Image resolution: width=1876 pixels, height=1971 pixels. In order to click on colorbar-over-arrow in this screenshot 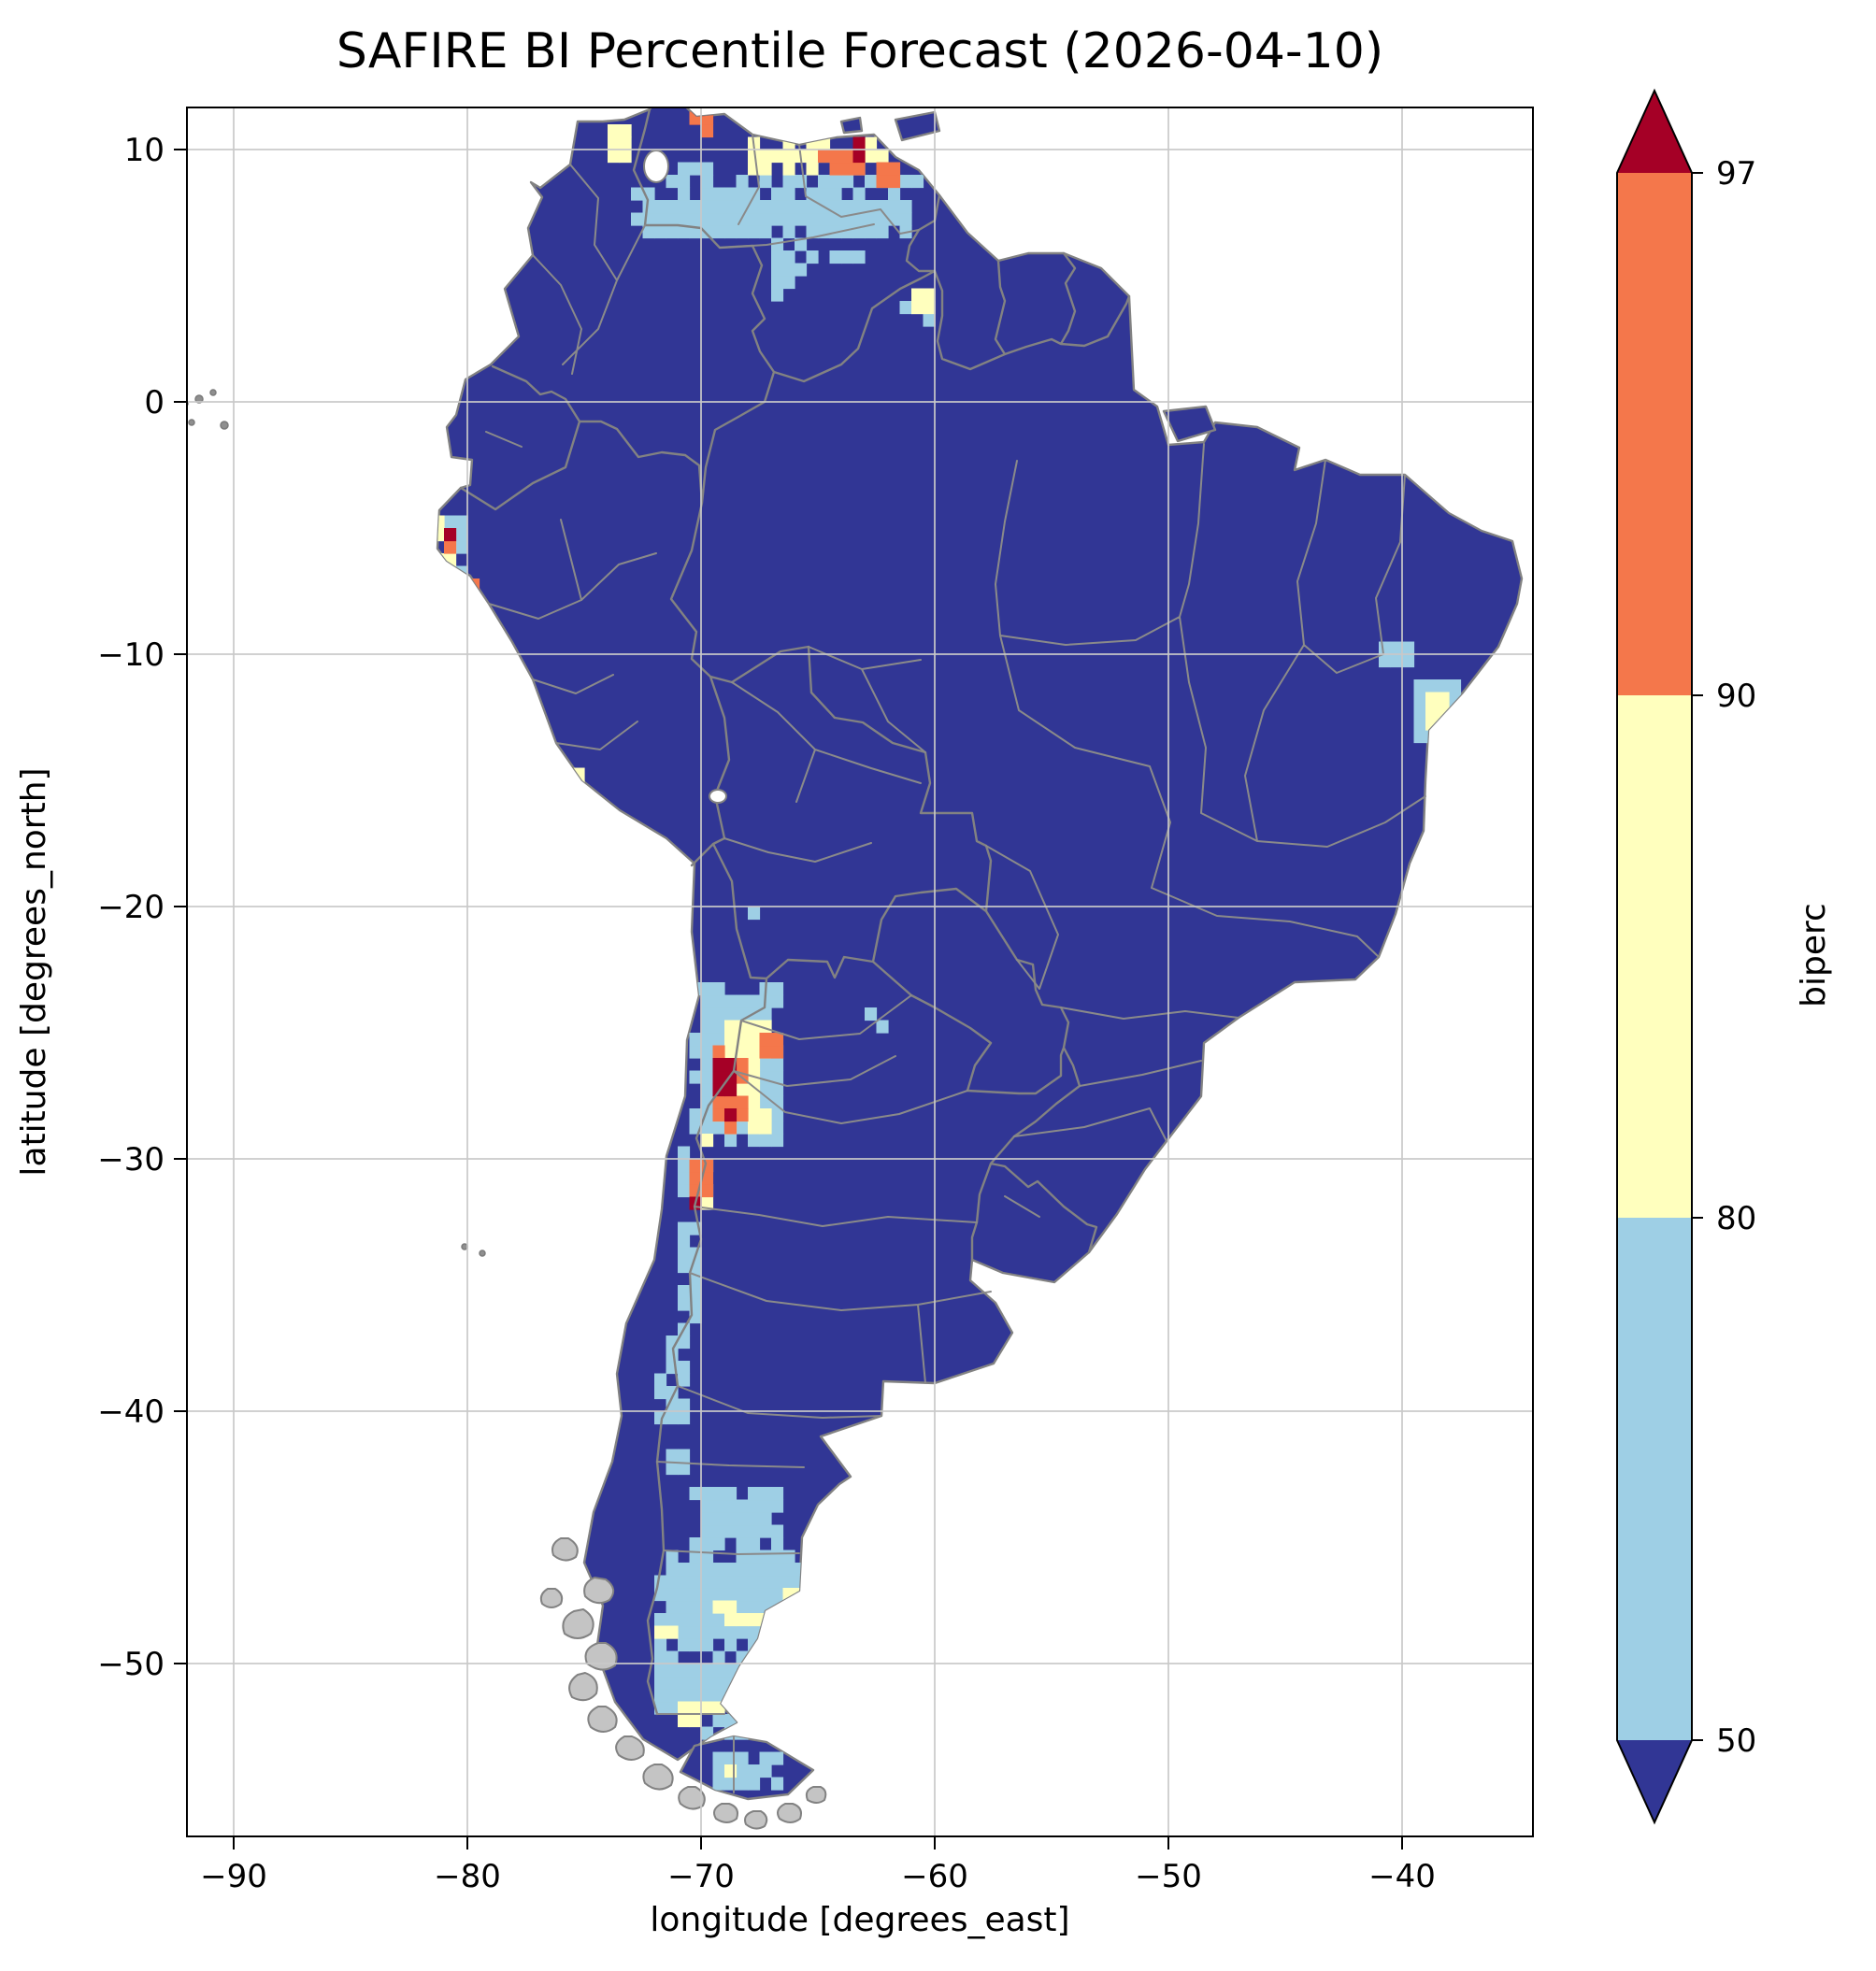, I will do `click(1655, 132)`.